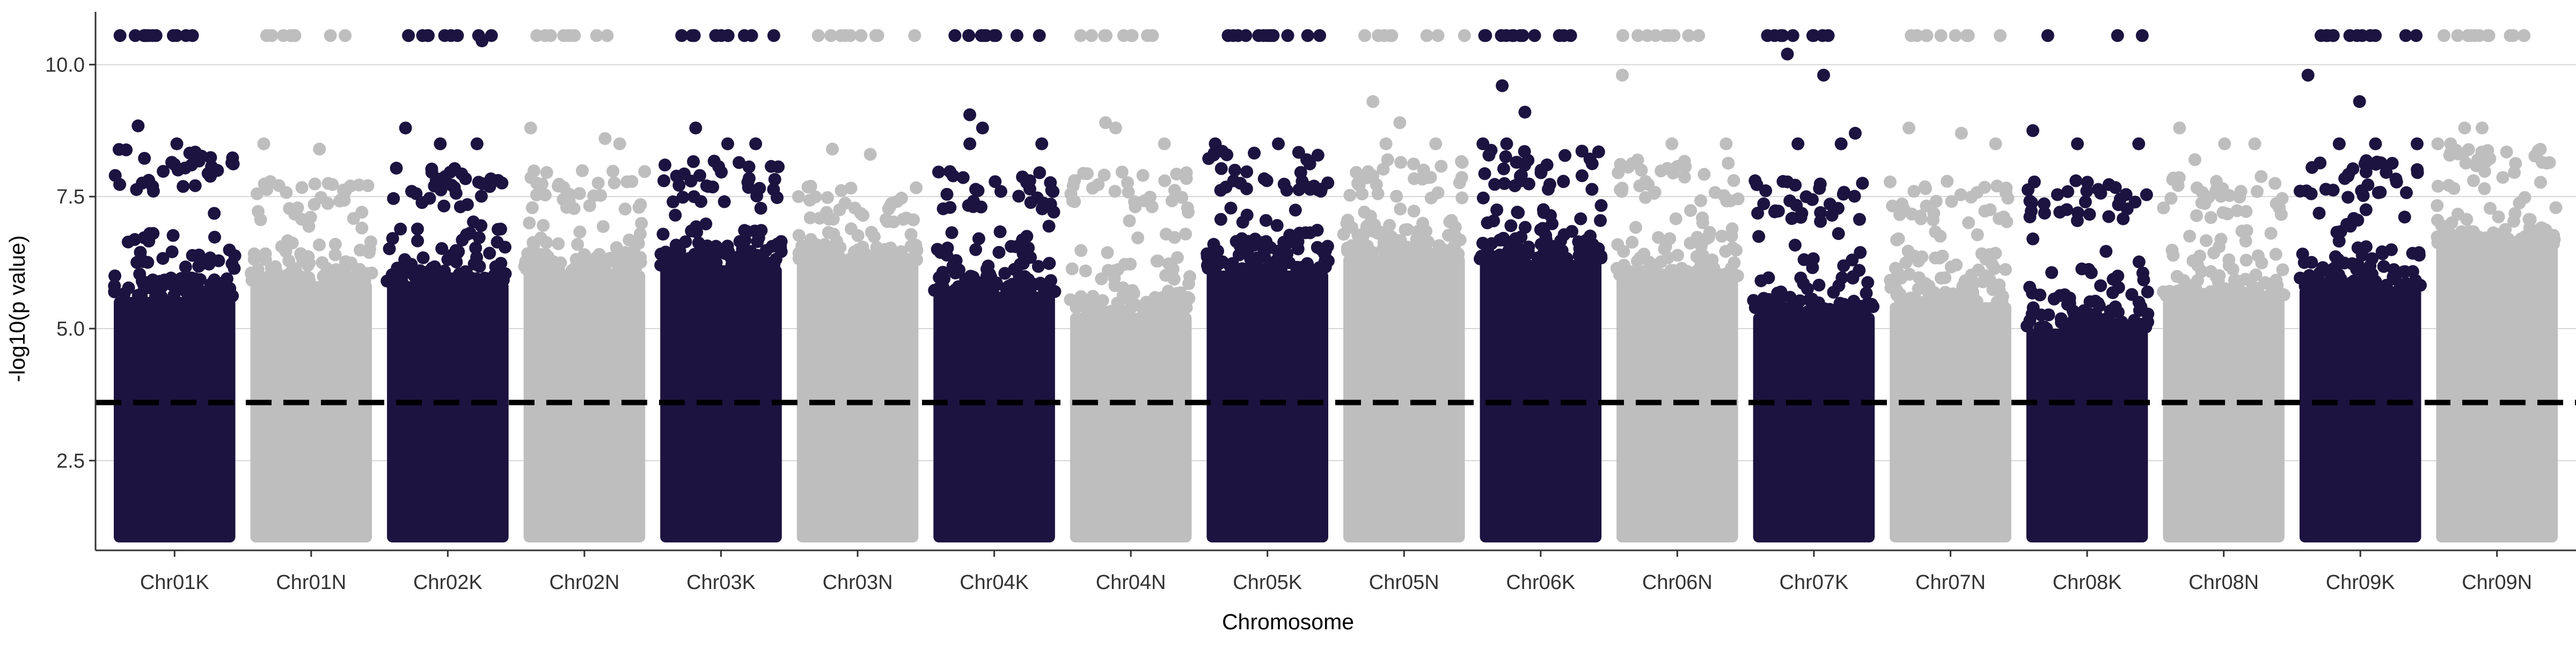 Image resolution: width=2576 pixels, height=647 pixels. I want to click on dense-points-Chr02N, so click(584, 406).